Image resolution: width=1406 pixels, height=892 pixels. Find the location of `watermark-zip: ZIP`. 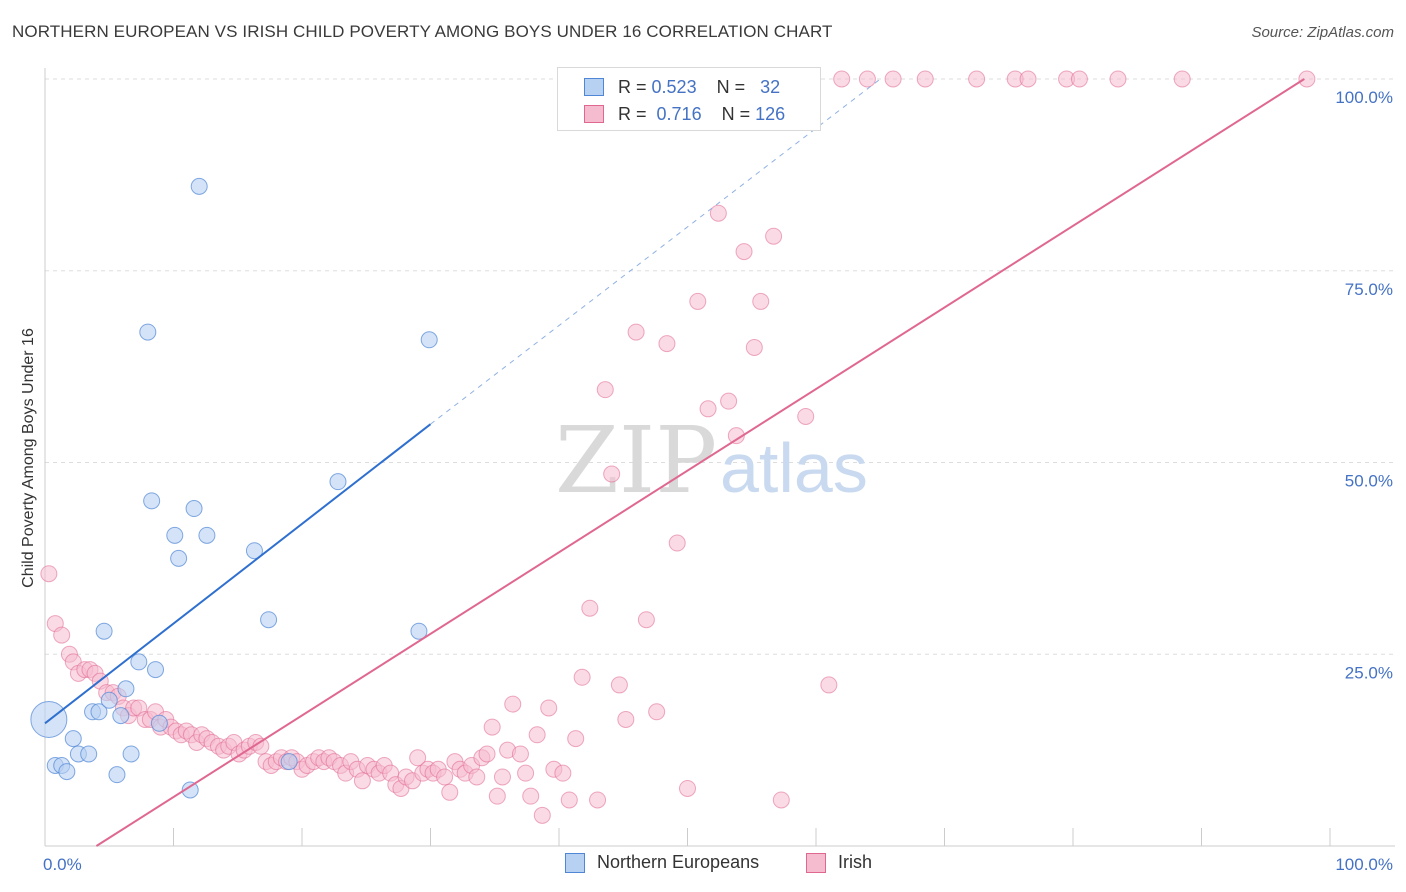

watermark-zip: ZIP is located at coordinates (636, 460).